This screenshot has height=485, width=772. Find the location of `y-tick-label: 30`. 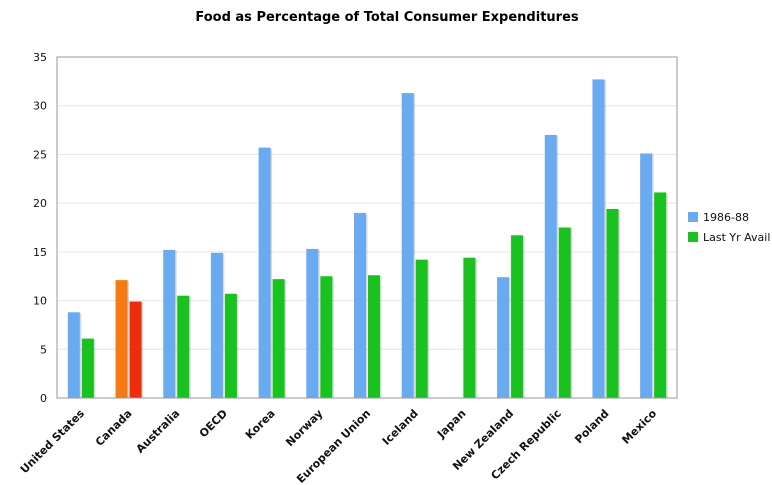

y-tick-label: 30 is located at coordinates (40, 106).